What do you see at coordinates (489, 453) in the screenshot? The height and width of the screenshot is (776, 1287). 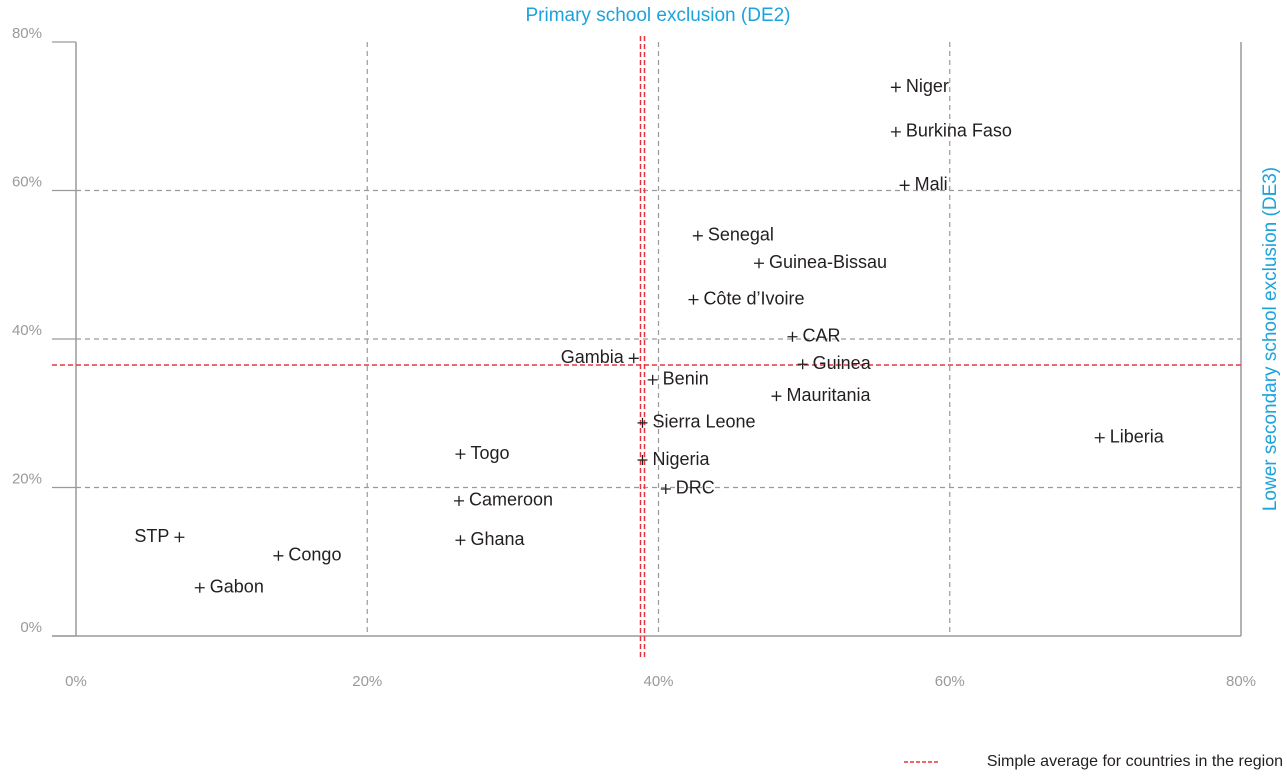 I see `point-label: Togo` at bounding box center [489, 453].